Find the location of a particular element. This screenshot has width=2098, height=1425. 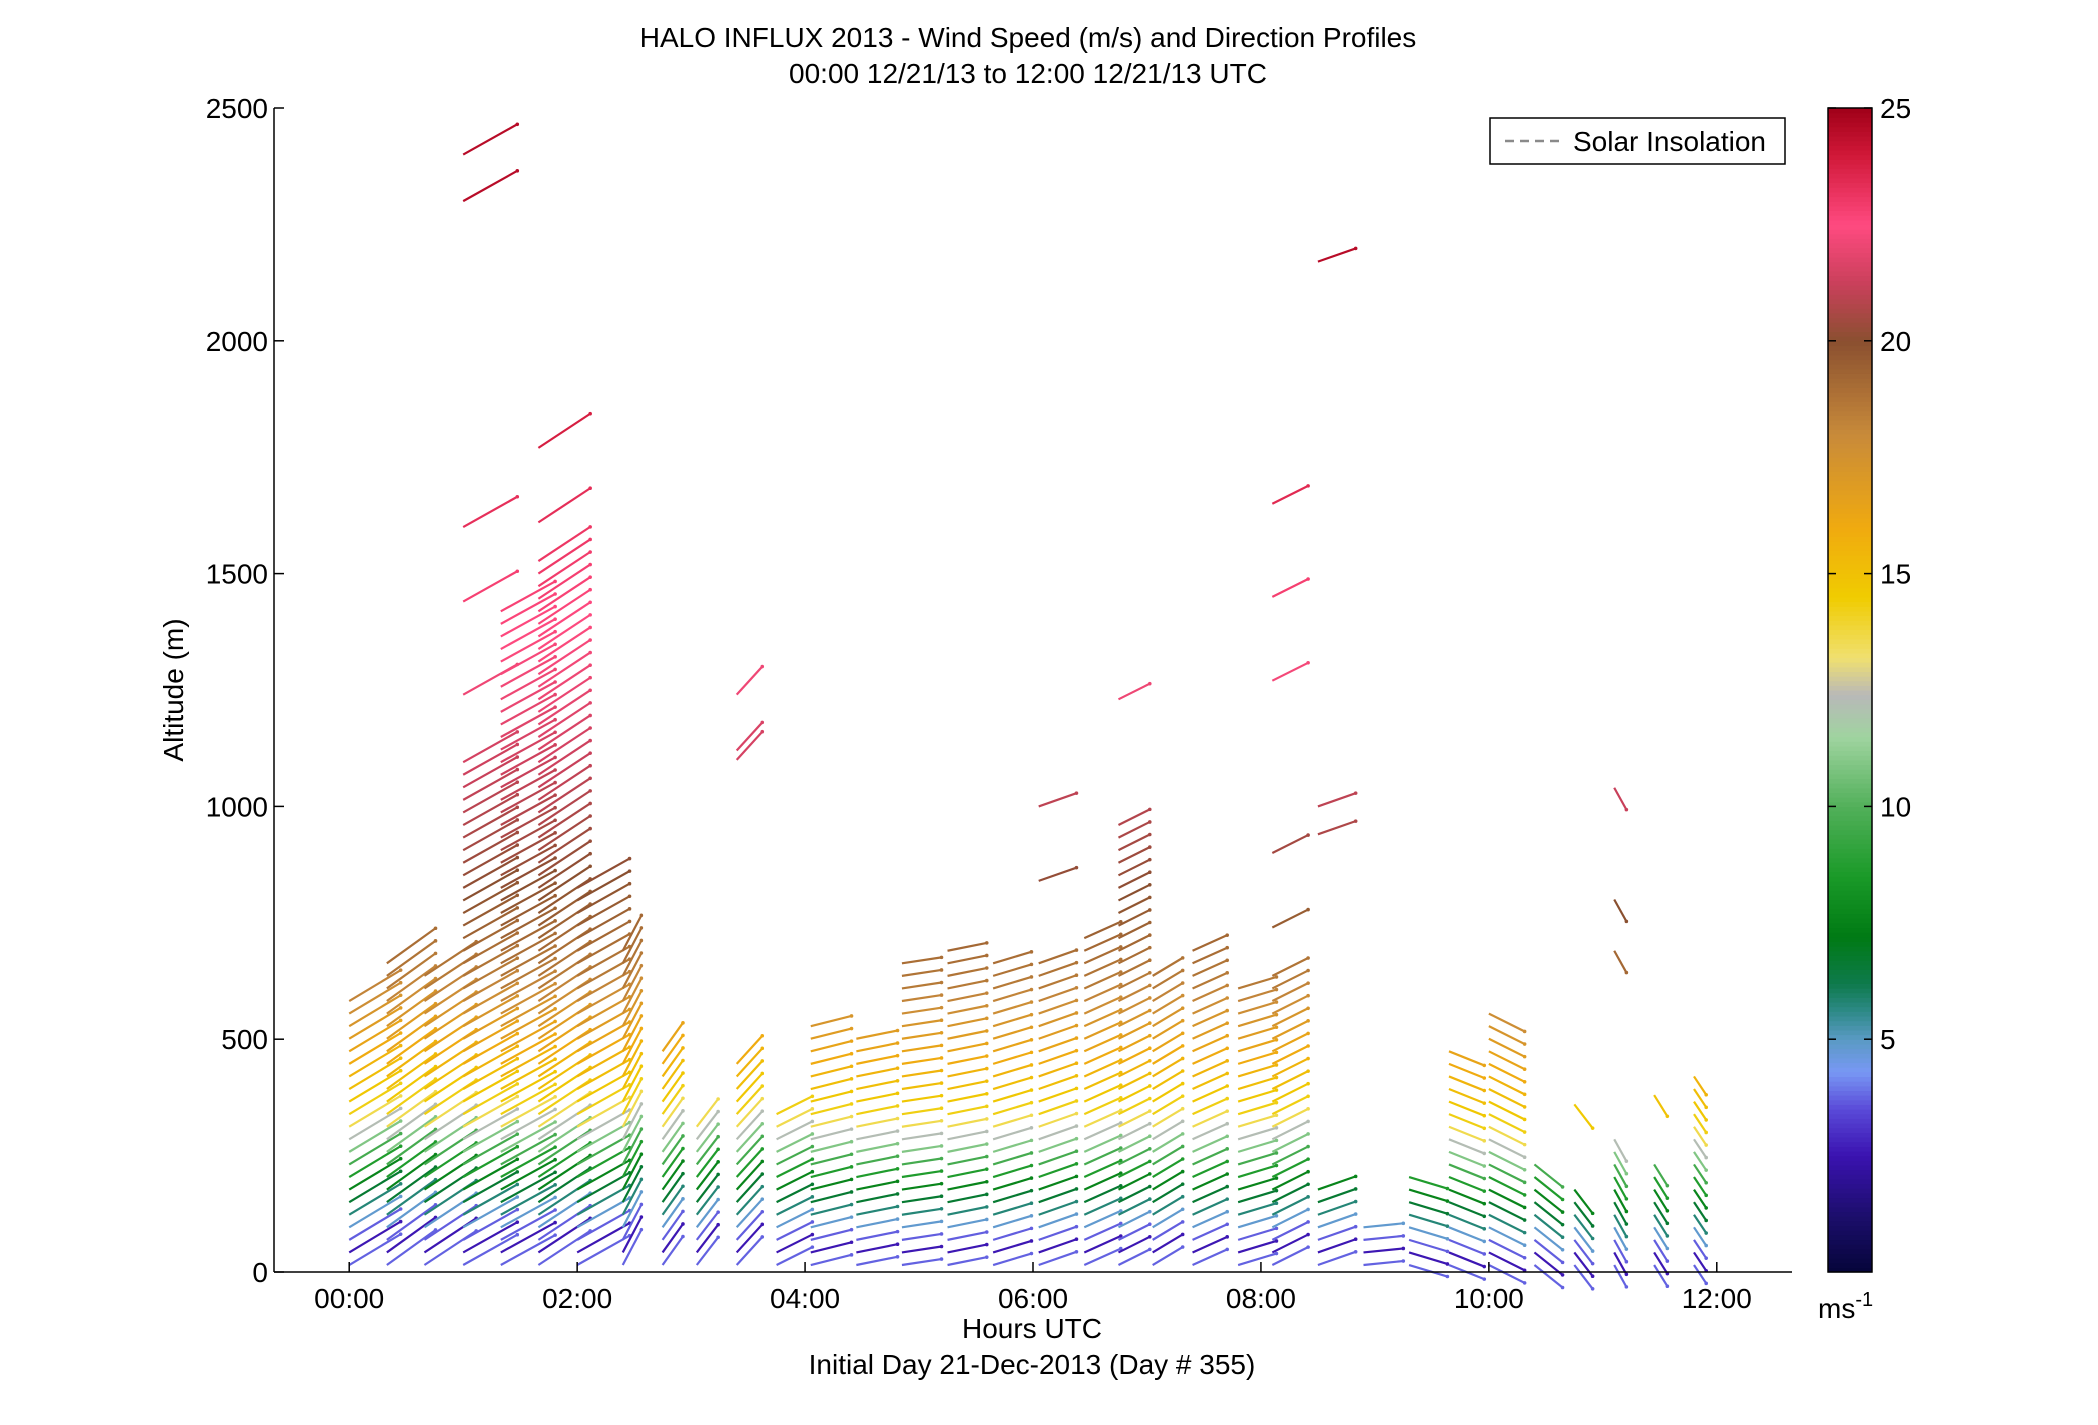

colorbar-tick-label: 10 is located at coordinates (1895, 806).